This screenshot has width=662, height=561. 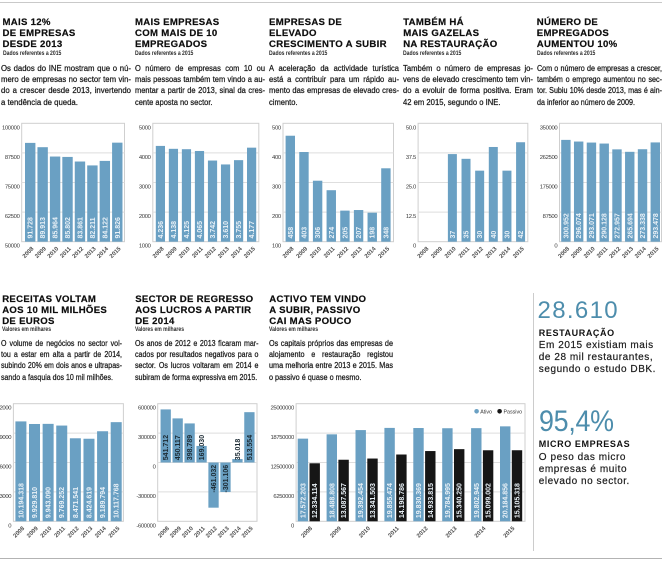 I want to click on svg-text: 273.338, so click(x=643, y=225).